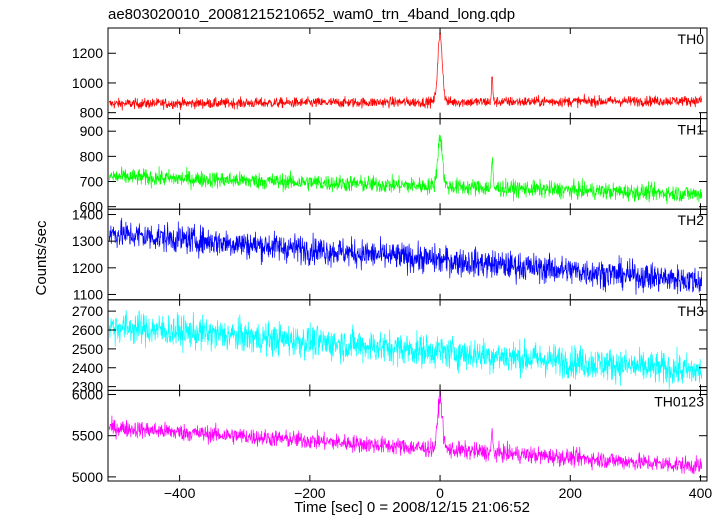 The height and width of the screenshot is (516, 719). Describe the element at coordinates (87, 368) in the screenshot. I see `y-tick-label: 2400` at that location.